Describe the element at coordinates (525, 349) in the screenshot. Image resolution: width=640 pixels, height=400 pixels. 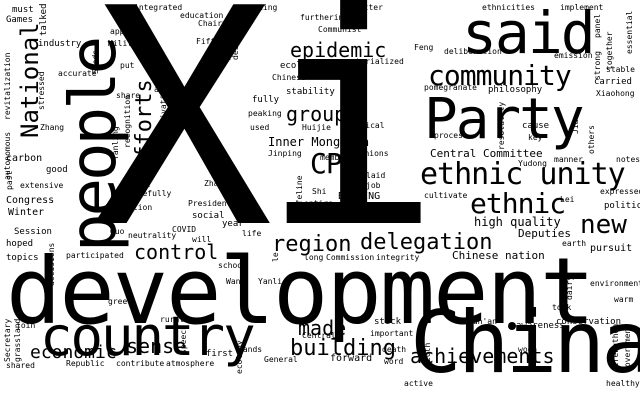
I see `word-woe: woe` at that location.